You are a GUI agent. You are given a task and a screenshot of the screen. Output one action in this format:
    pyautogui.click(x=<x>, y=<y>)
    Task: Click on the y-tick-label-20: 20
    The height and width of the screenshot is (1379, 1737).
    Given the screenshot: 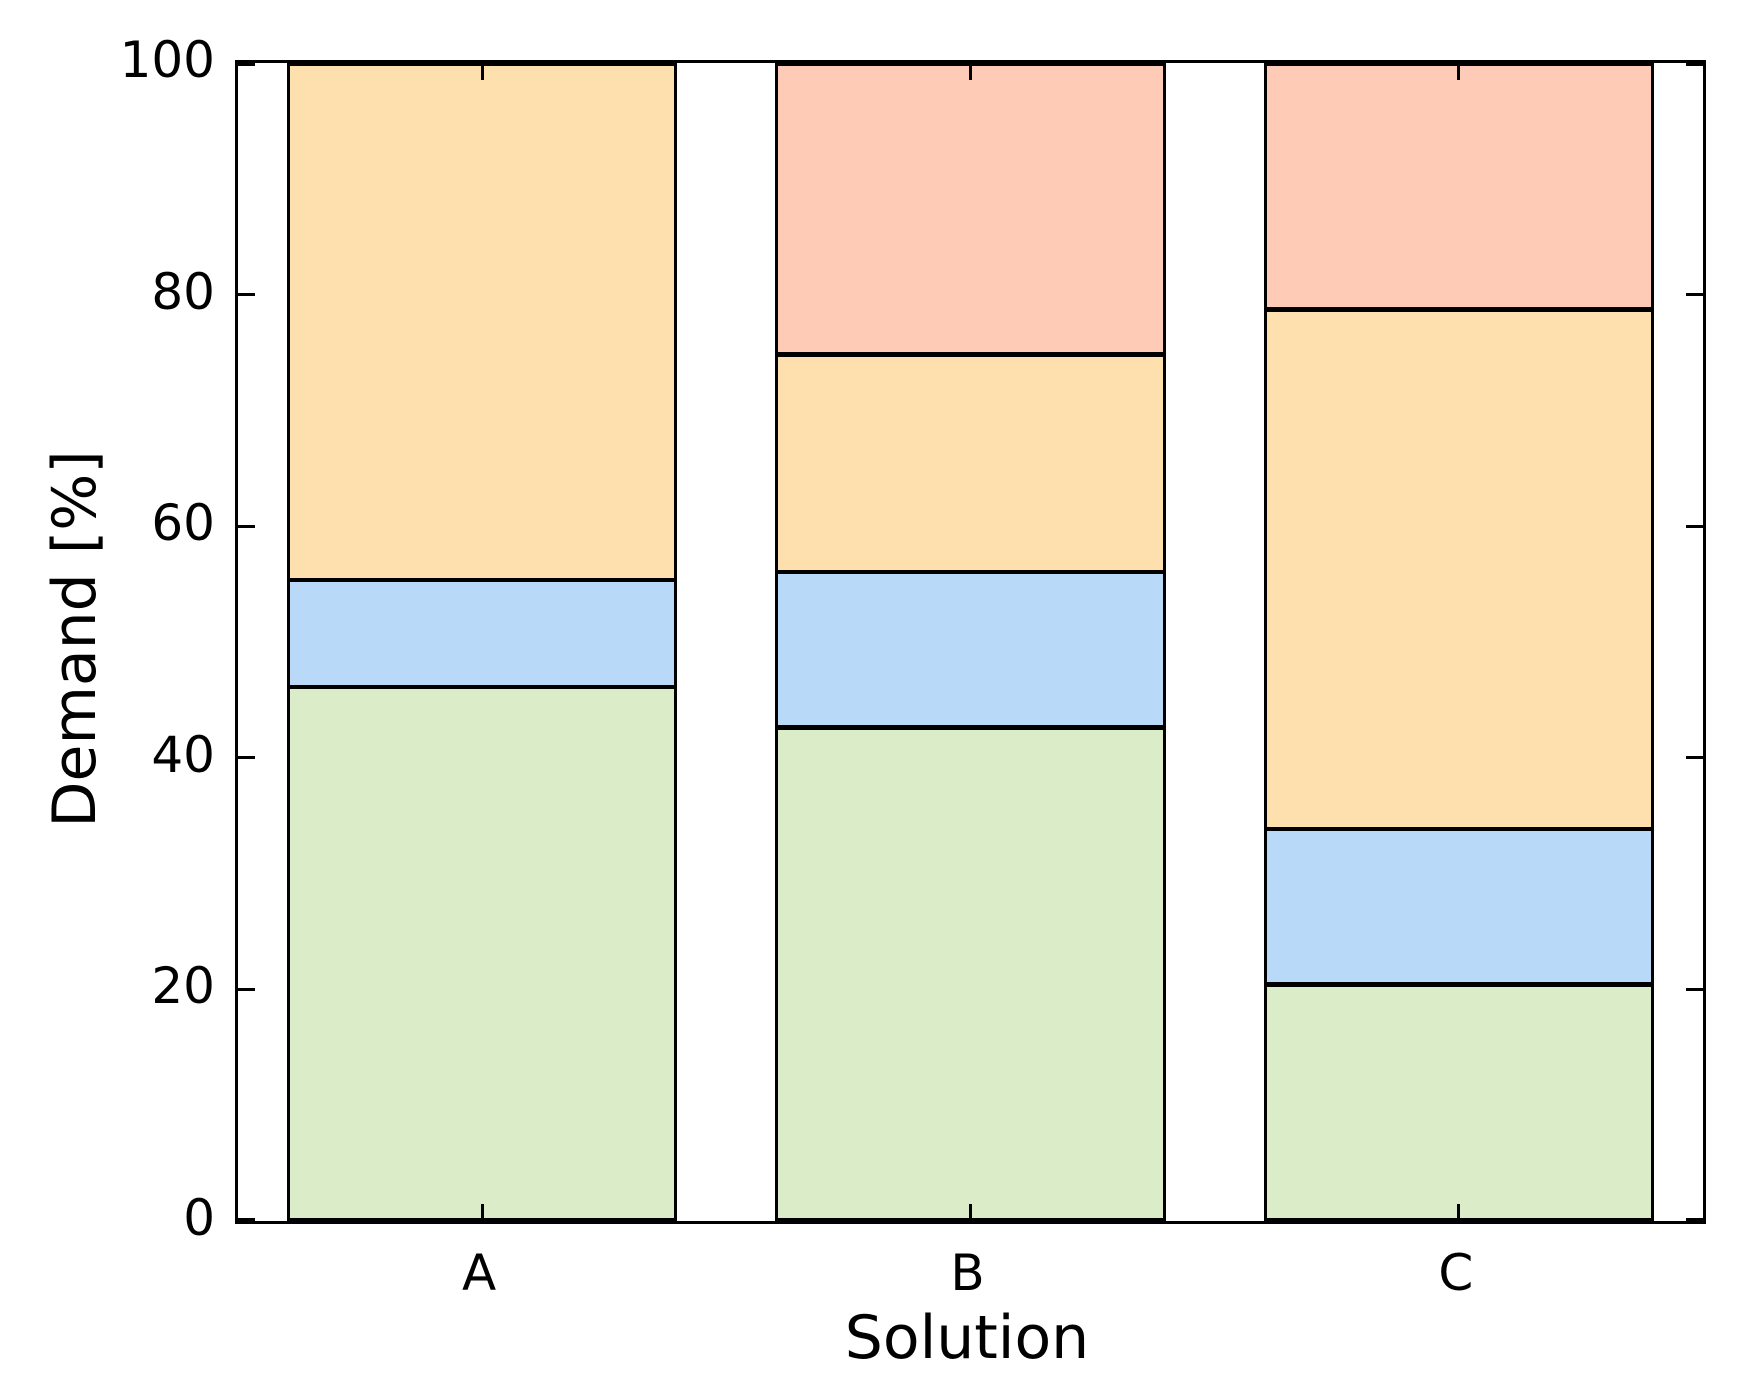 What is the action you would take?
    pyautogui.click(x=183, y=986)
    